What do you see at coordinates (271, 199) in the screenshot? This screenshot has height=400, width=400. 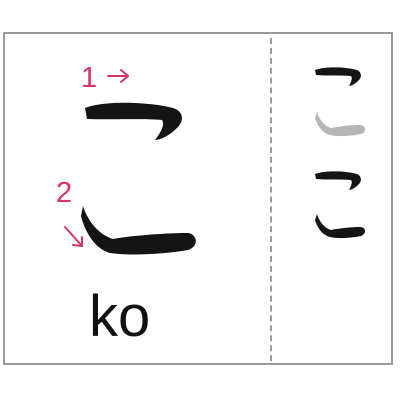 I see `dashed-divider` at bounding box center [271, 199].